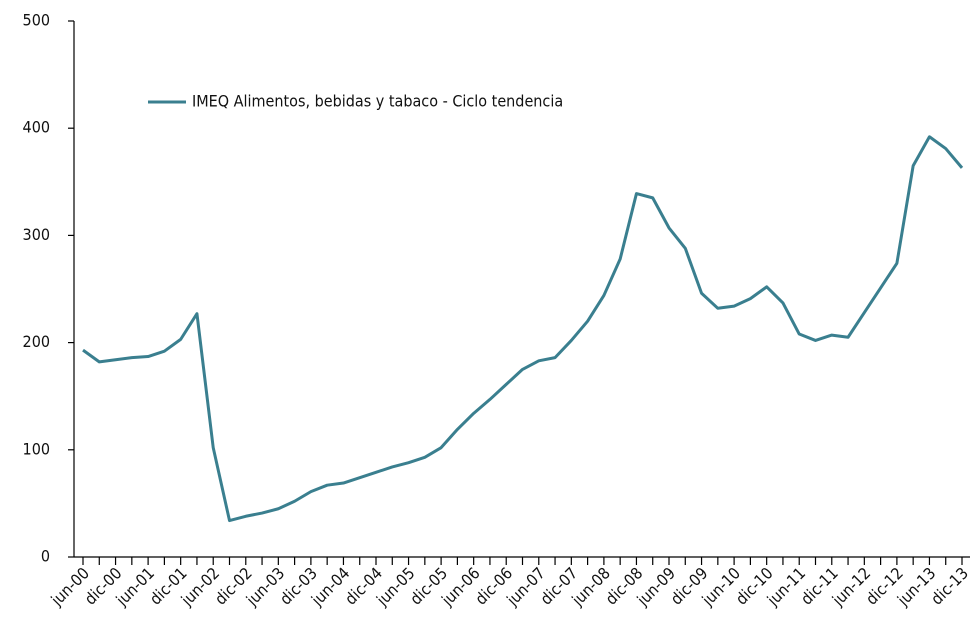 The width and height of the screenshot is (970, 644). What do you see at coordinates (948, 586) in the screenshot?
I see `x-tick-label: dic-13` at bounding box center [948, 586].